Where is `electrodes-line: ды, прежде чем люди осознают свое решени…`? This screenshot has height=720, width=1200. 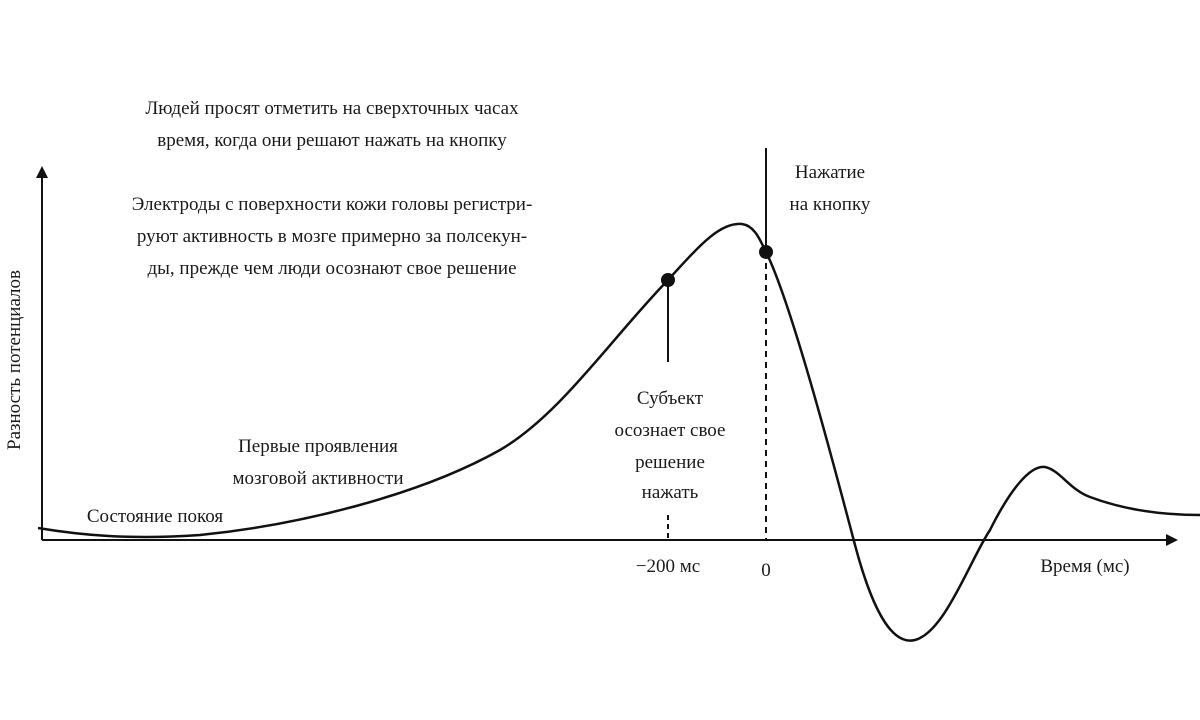
electrodes-line: ды, прежде чем люди осознают свое решени… is located at coordinates (331, 268).